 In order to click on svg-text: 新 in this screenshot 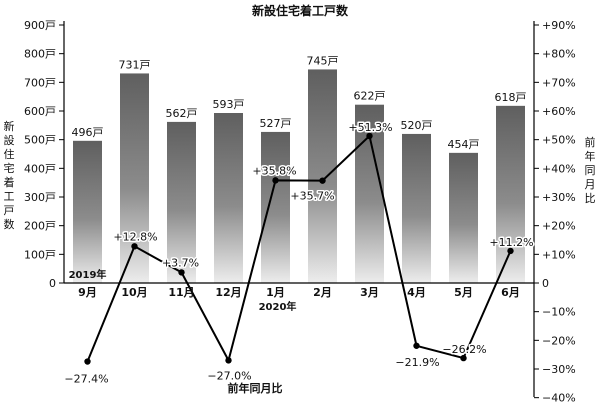, I will do `click(9, 126)`.